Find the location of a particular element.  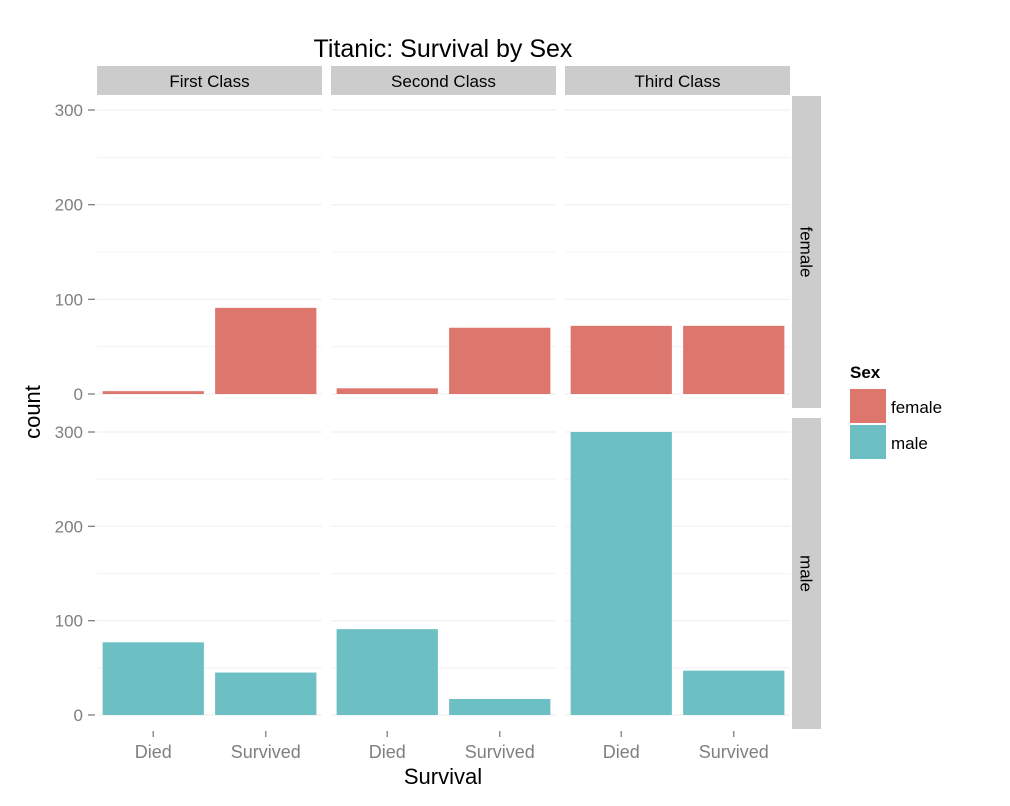

legend-title: Sex is located at coordinates (865, 372).